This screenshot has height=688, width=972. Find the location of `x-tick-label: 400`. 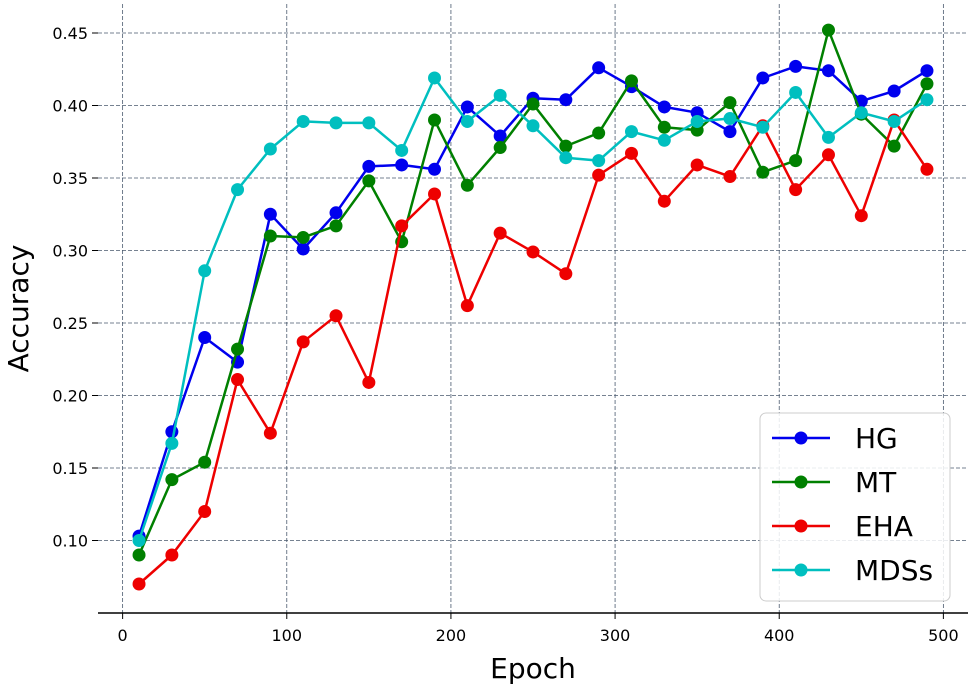

x-tick-label: 400 is located at coordinates (779, 635).